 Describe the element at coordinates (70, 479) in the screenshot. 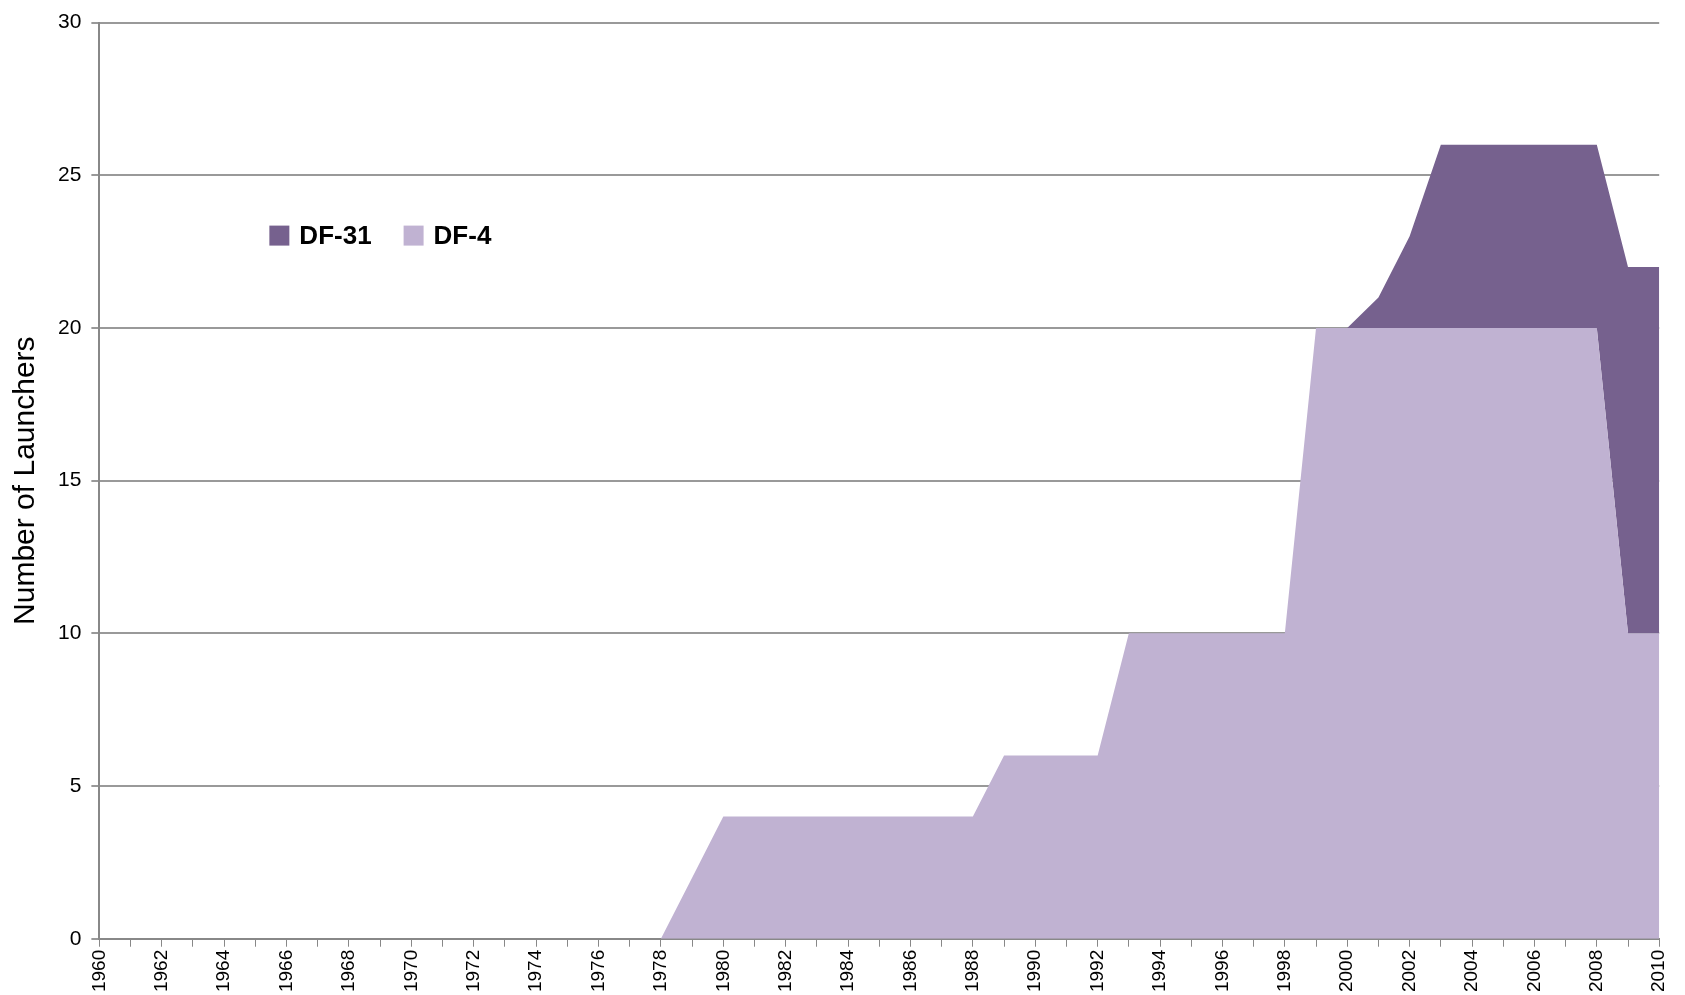

I see `y-tick-label: 15` at that location.